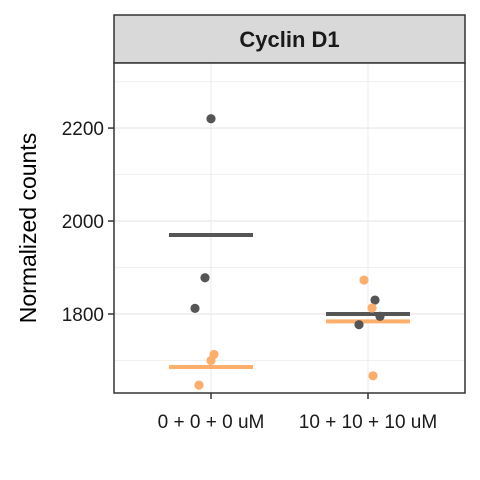  I want to click on x-tick-label: 0 + 0 + 0 uM, so click(211, 422).